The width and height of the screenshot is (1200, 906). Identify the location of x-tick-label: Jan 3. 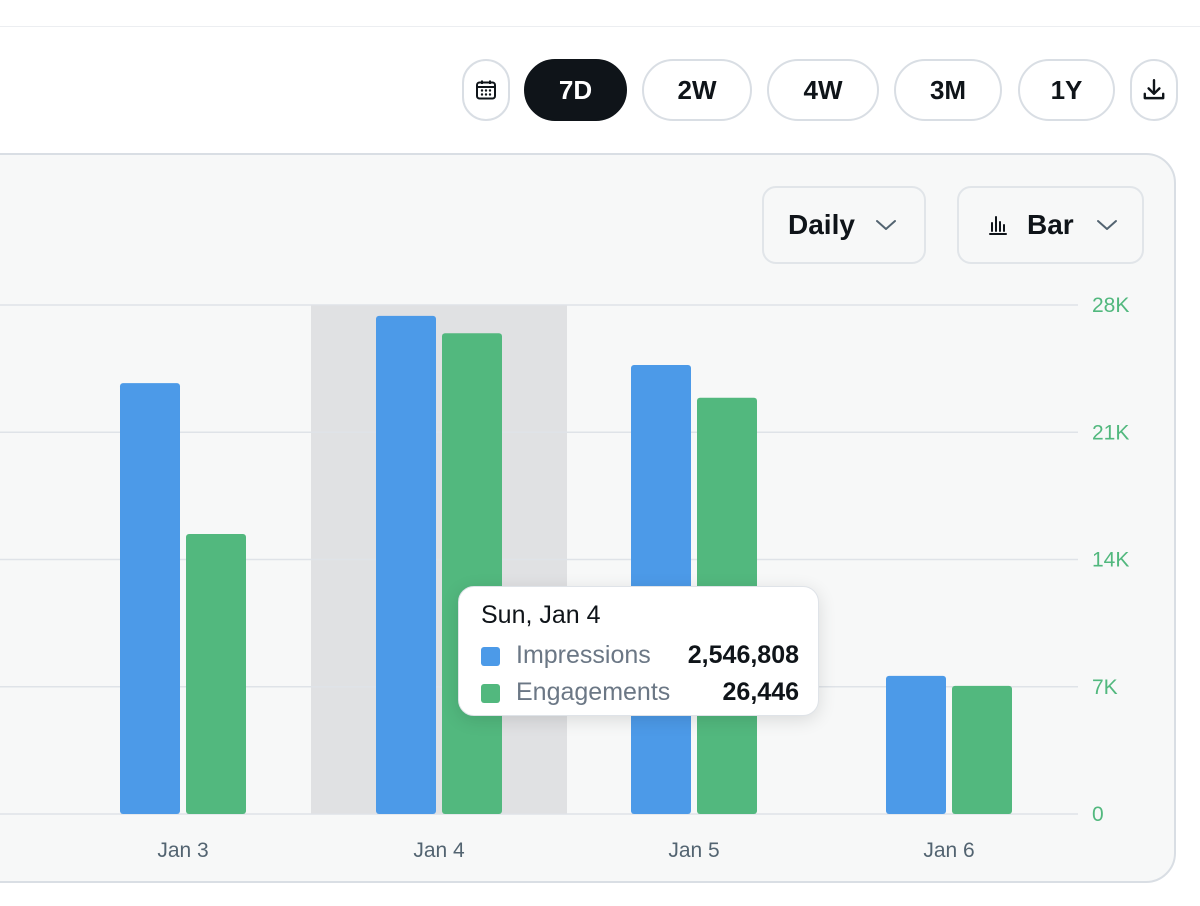
(182, 850).